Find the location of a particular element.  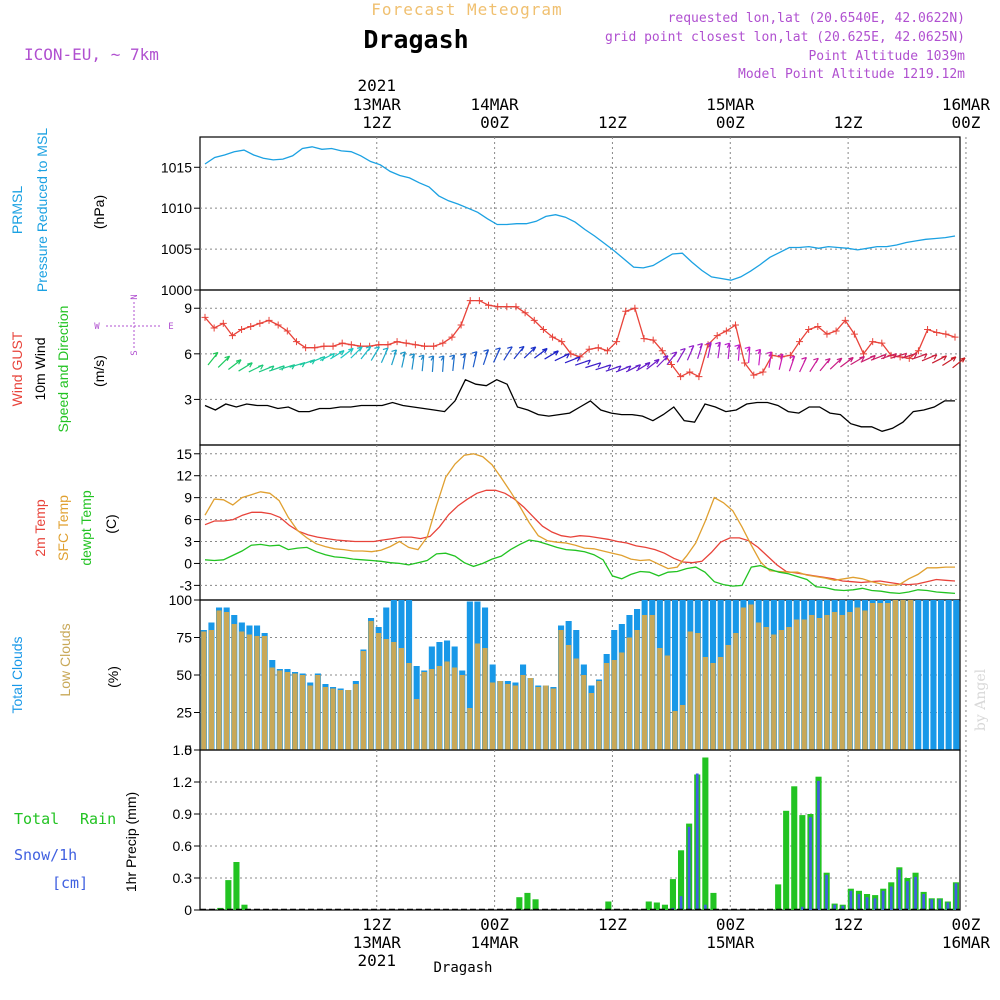

total-clouds-label: Total Clouds is located at coordinates (17, 674).